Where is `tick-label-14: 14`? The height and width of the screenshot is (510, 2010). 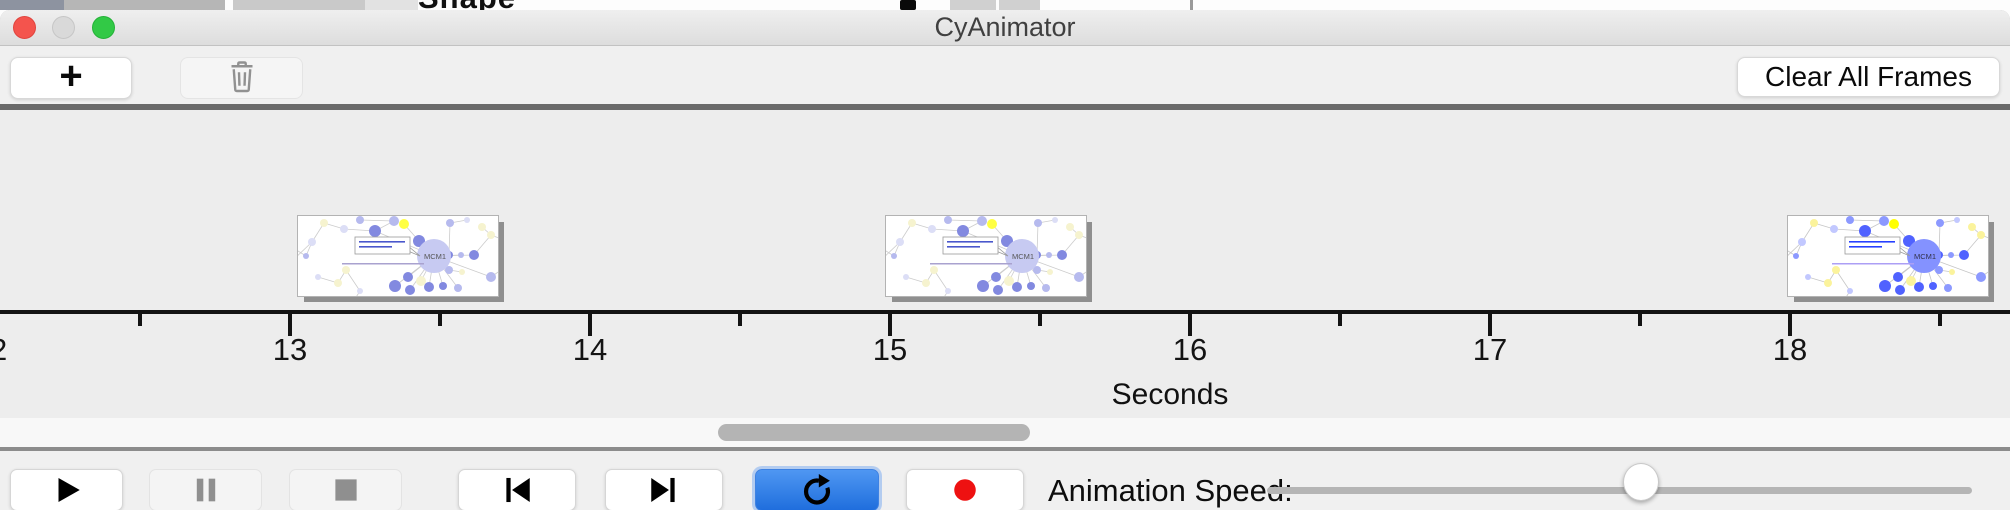
tick-label-14: 14 is located at coordinates (590, 349).